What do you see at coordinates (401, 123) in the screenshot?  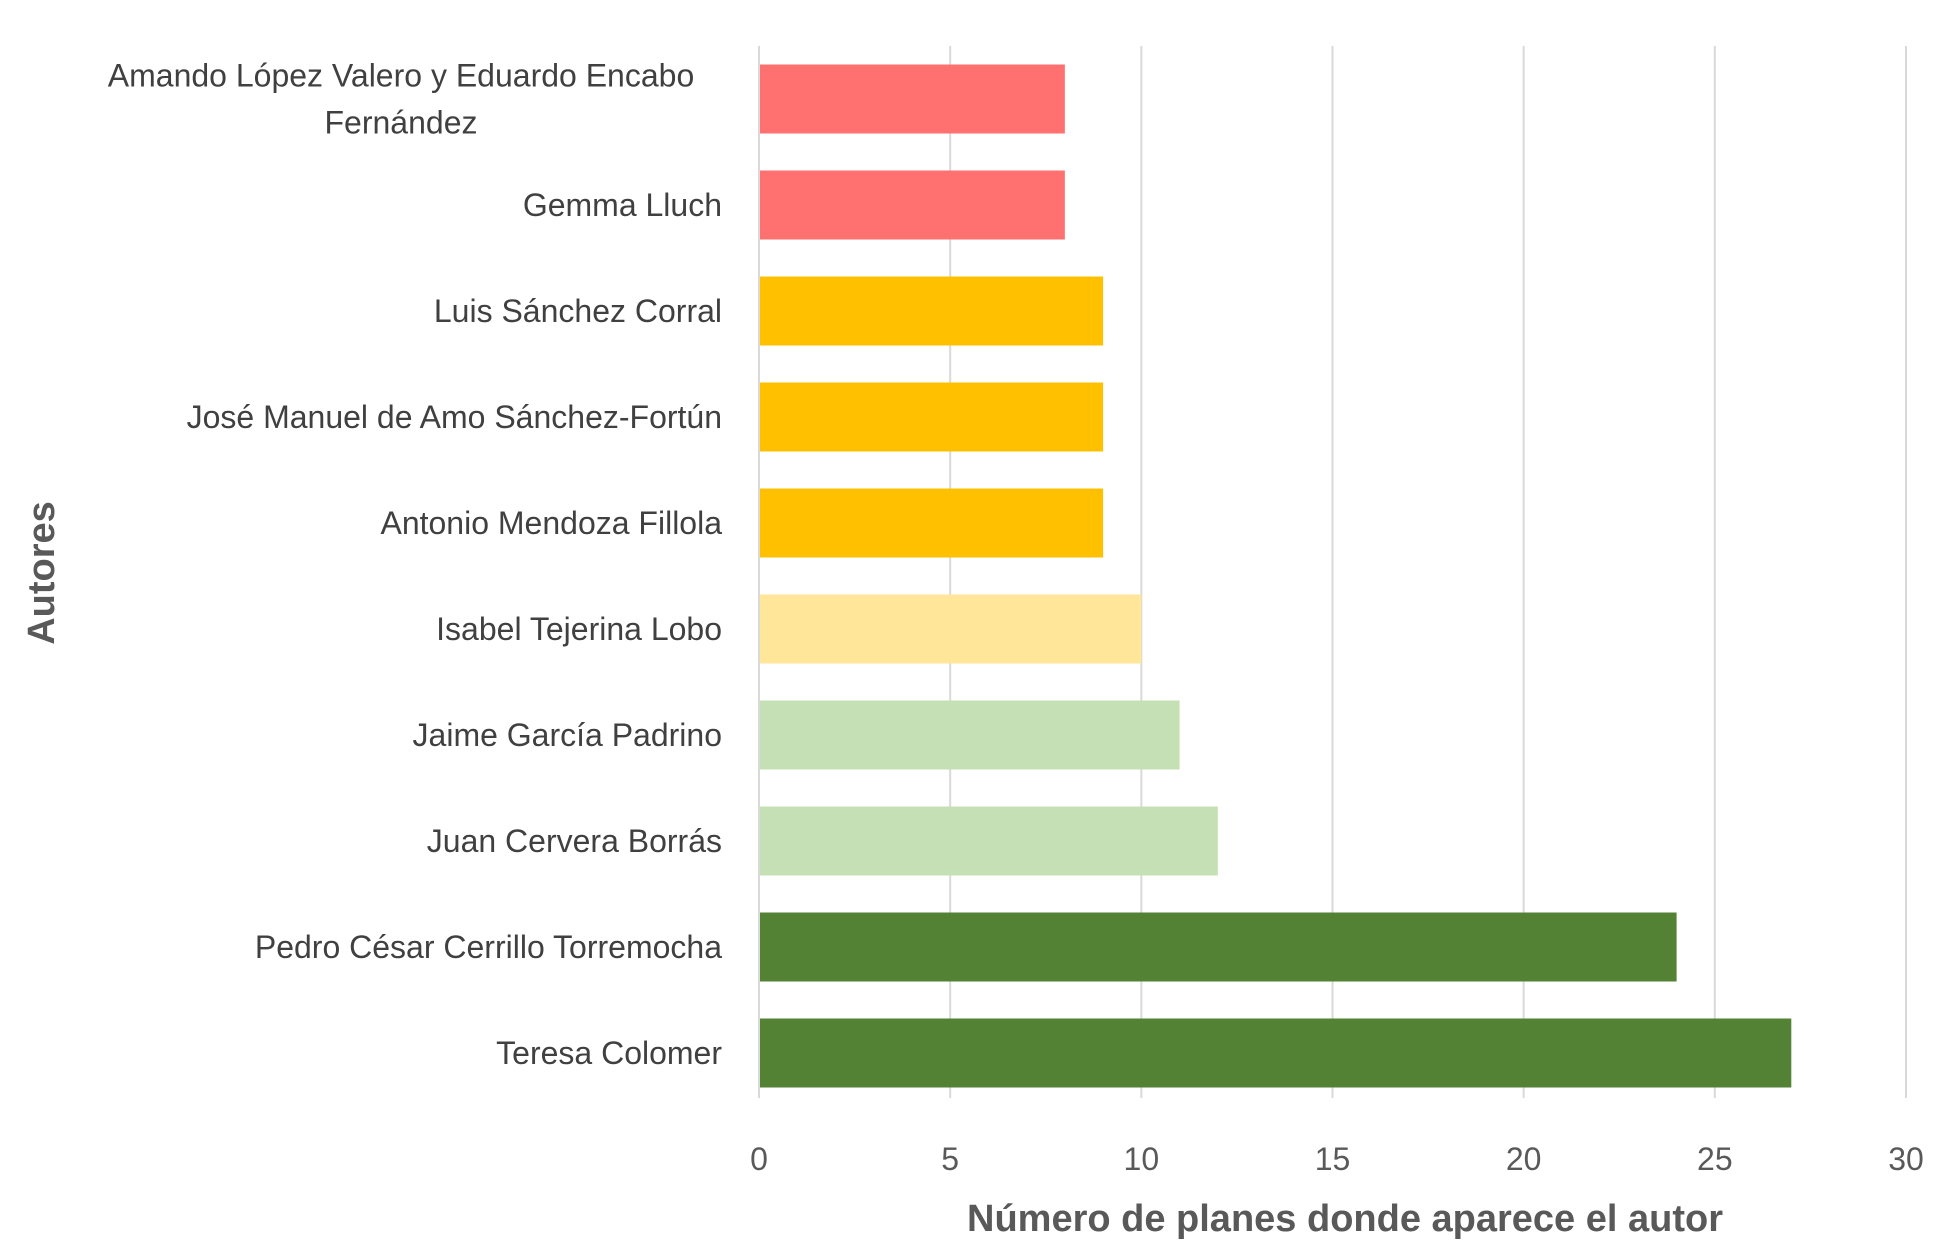 I see `category-label-1-line-2: Fernández` at bounding box center [401, 123].